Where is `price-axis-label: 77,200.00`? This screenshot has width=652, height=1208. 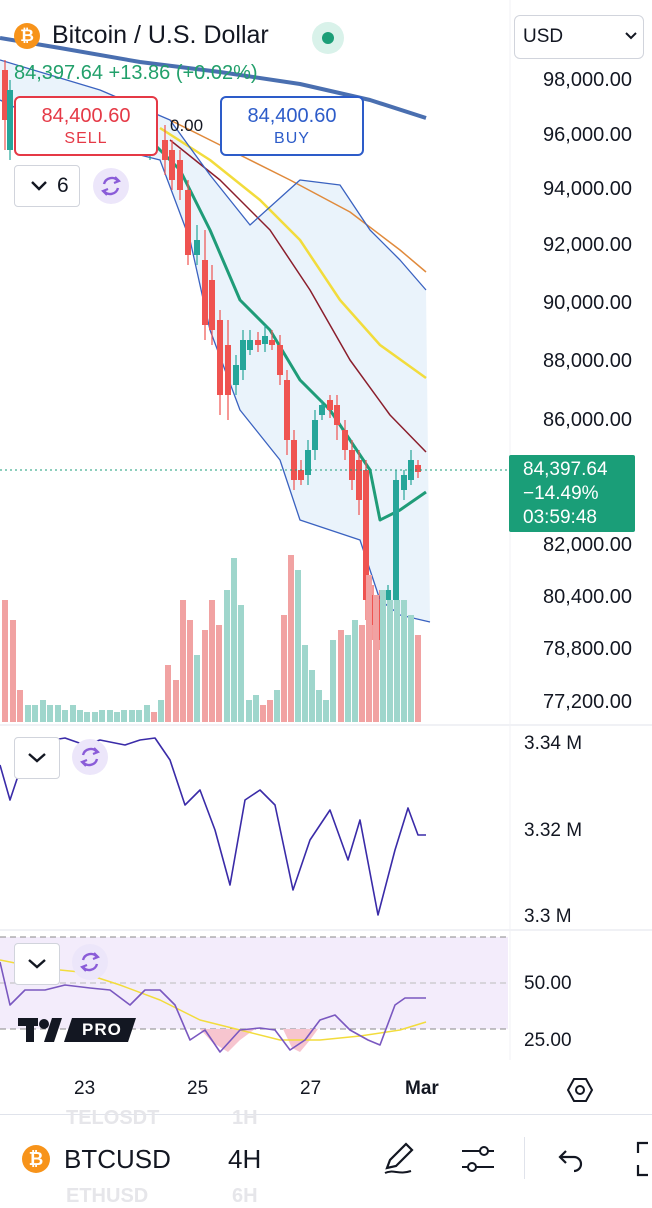
price-axis-label: 77,200.00 is located at coordinates (587, 702).